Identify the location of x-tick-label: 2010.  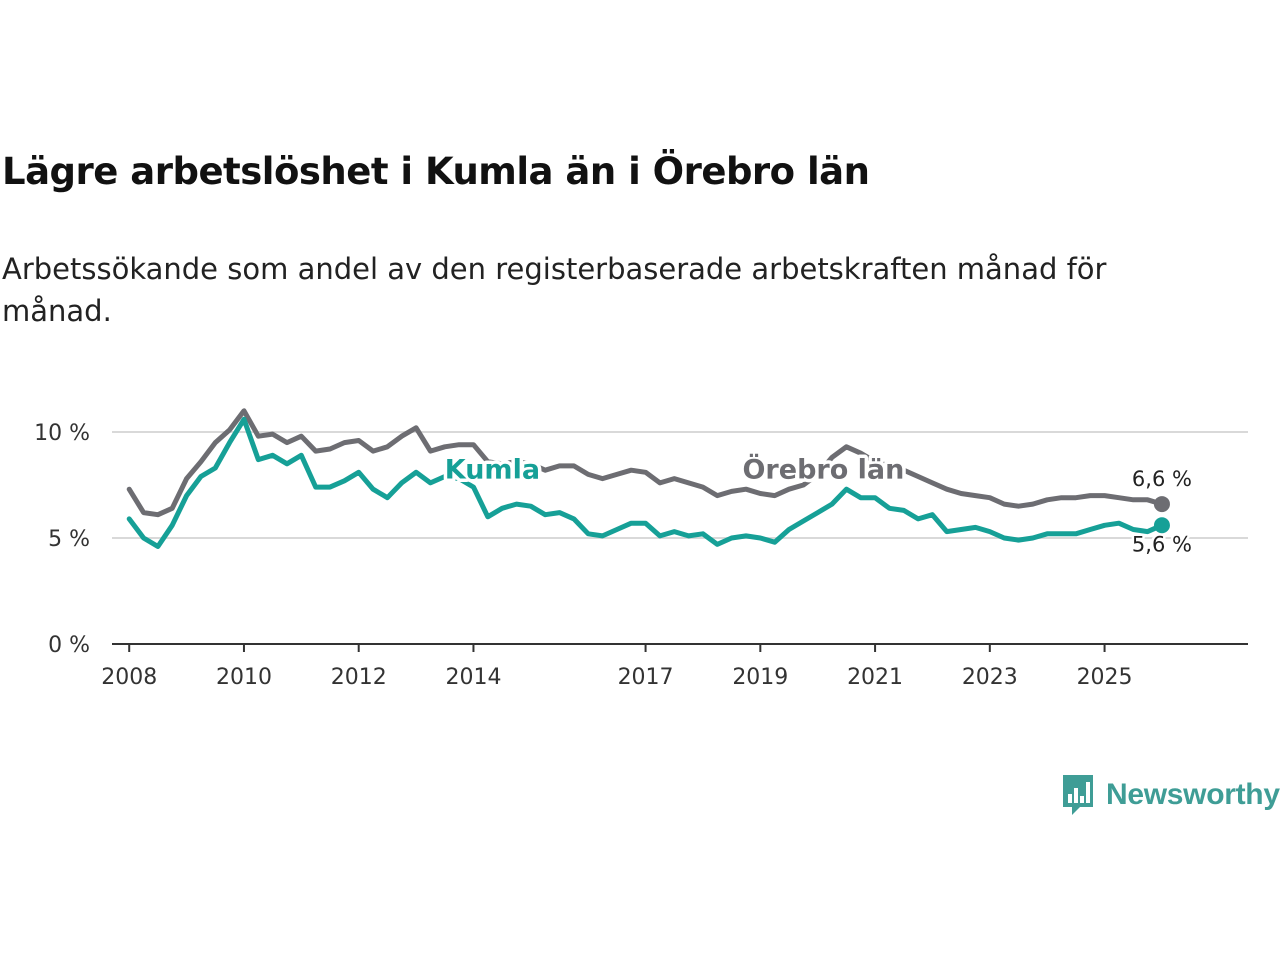
(244, 677).